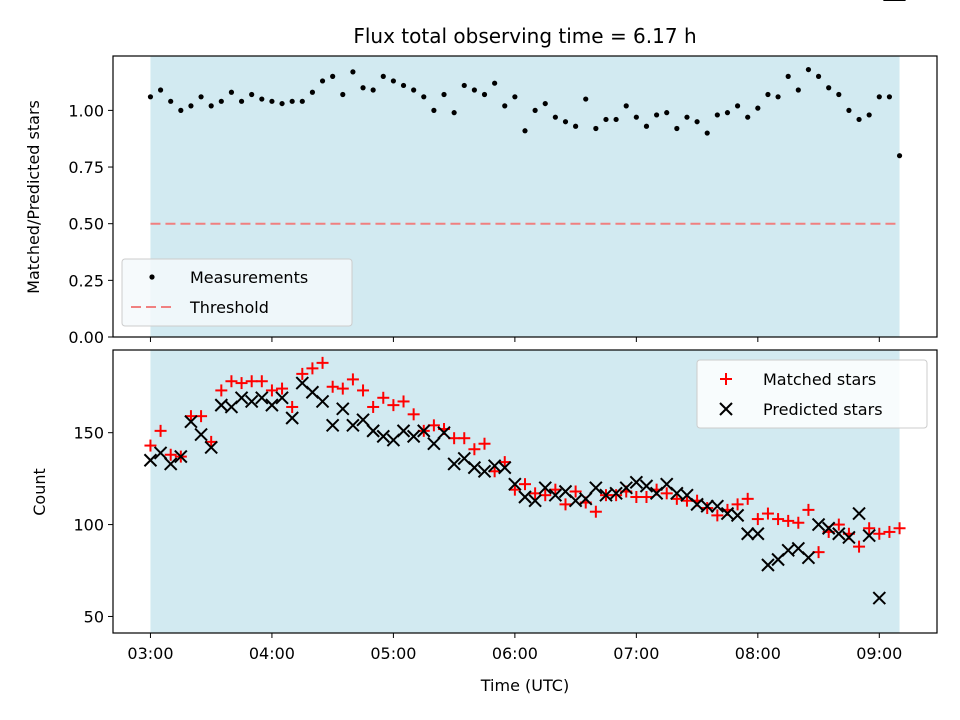 The height and width of the screenshot is (720, 960). Describe the element at coordinates (150, 653) in the screenshot. I see `bottom-x-tick-label: 03:00` at that location.